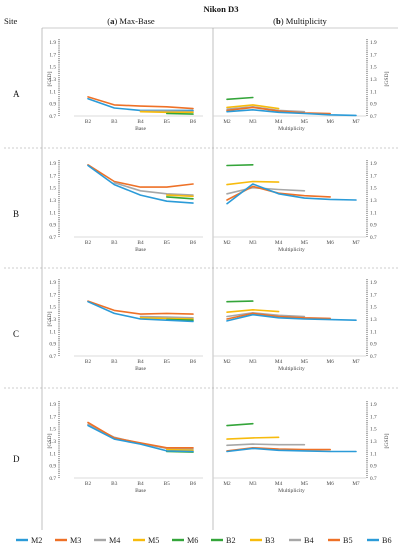 The width and height of the screenshot is (402, 550). What do you see at coordinates (36, 540) in the screenshot?
I see `legend-label-m2: M2` at bounding box center [36, 540].